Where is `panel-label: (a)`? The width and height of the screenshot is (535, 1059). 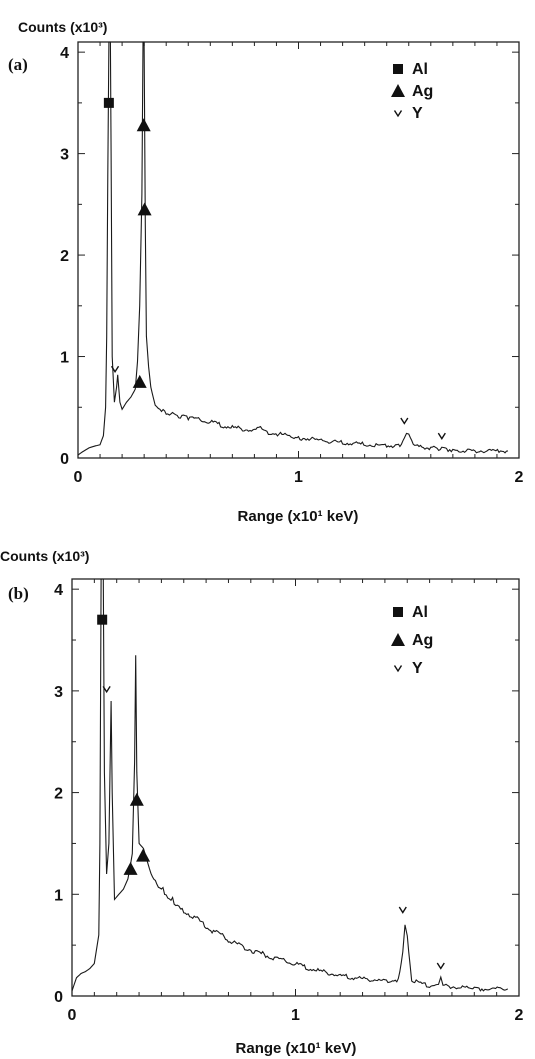
panel-label: (a) is located at coordinates (18, 64).